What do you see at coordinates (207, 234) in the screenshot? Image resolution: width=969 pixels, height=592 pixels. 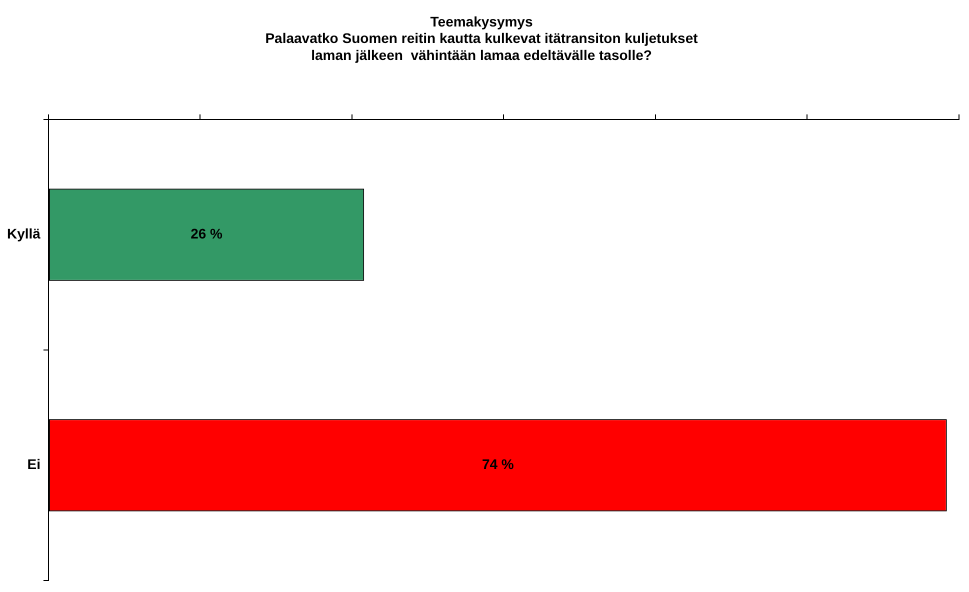 I see `data-label: 26 %` at bounding box center [207, 234].